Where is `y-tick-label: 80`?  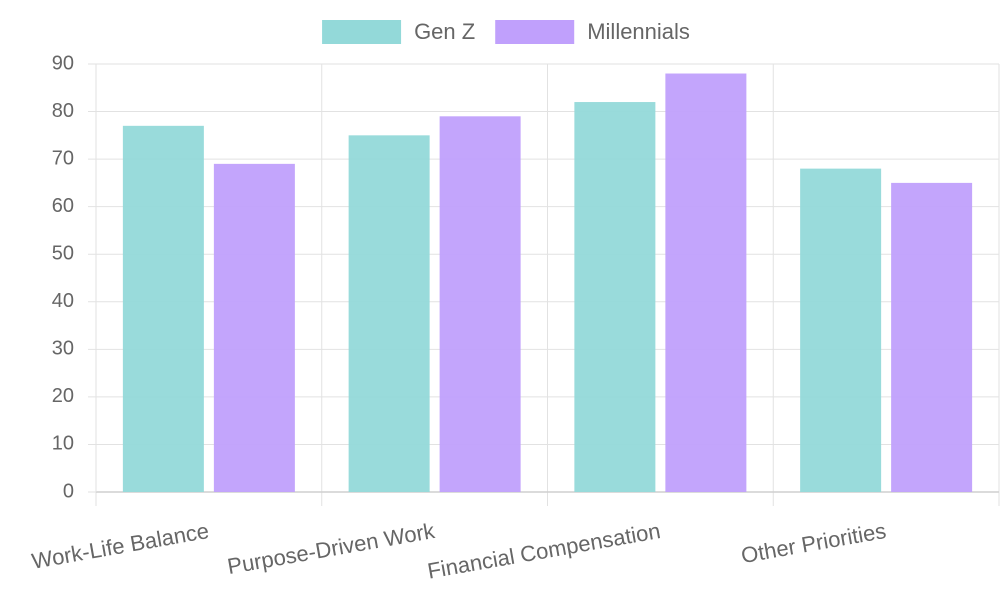 y-tick-label: 80 is located at coordinates (63, 111).